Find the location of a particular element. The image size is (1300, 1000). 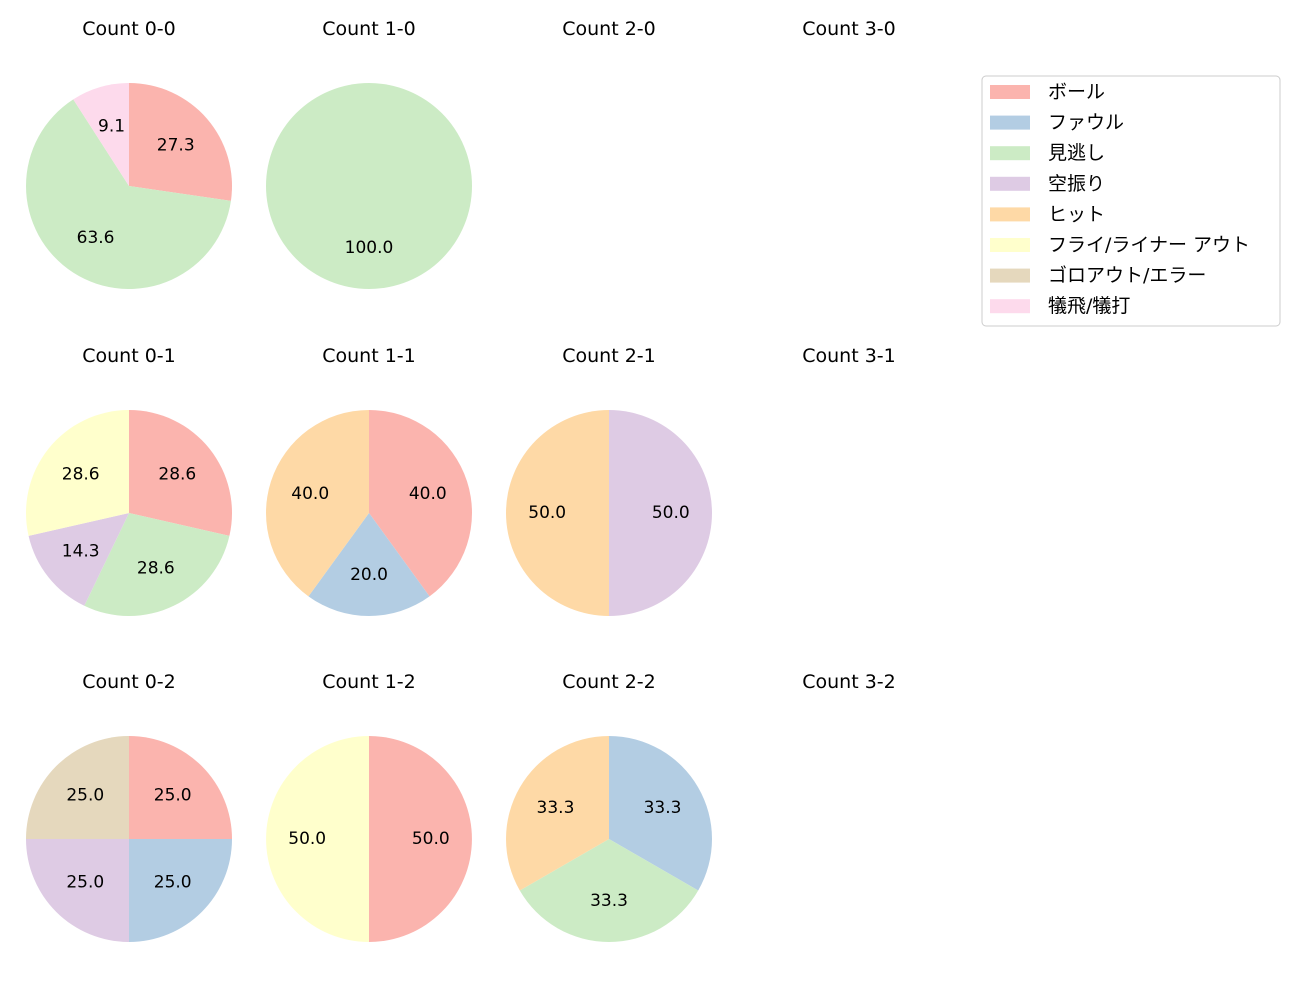

legend-label: 見逃し is located at coordinates (1076, 153).